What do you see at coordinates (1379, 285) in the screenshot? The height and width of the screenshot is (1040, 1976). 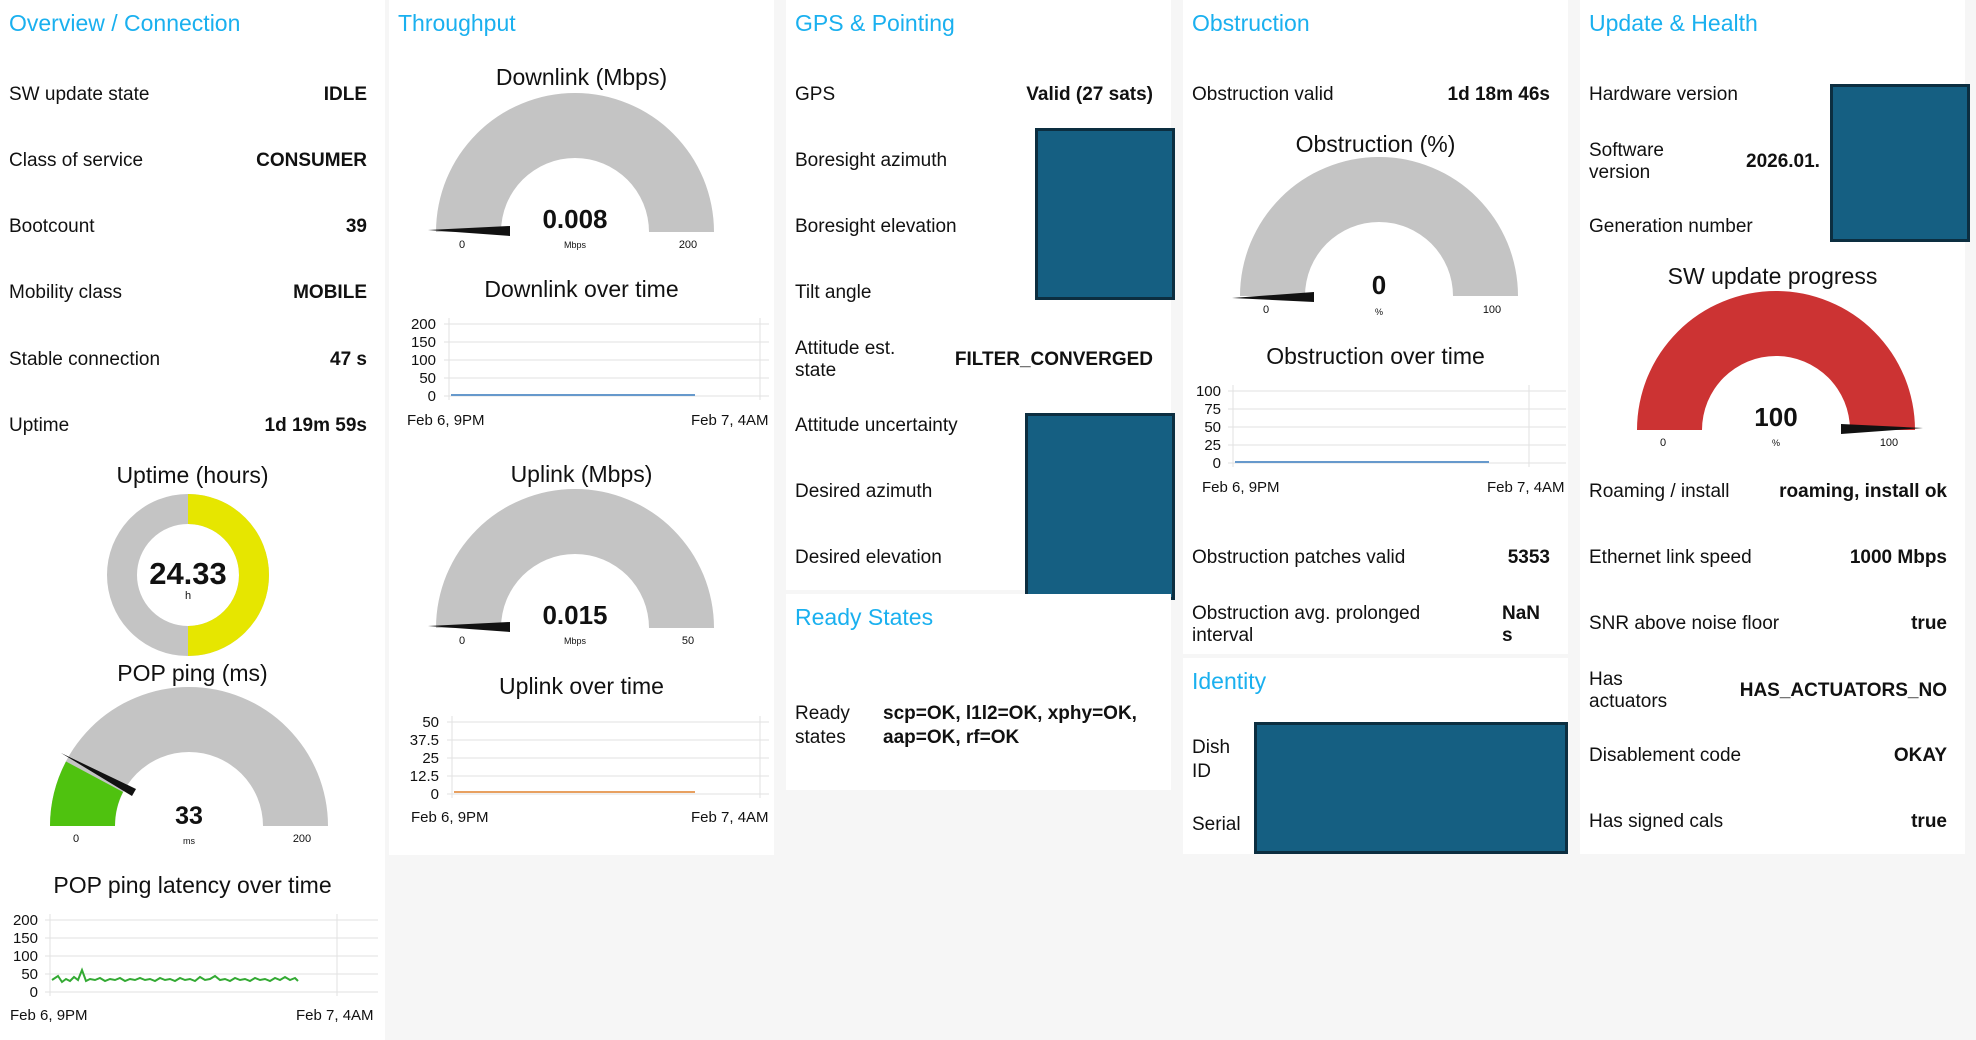 I see `gauge-value: 0` at bounding box center [1379, 285].